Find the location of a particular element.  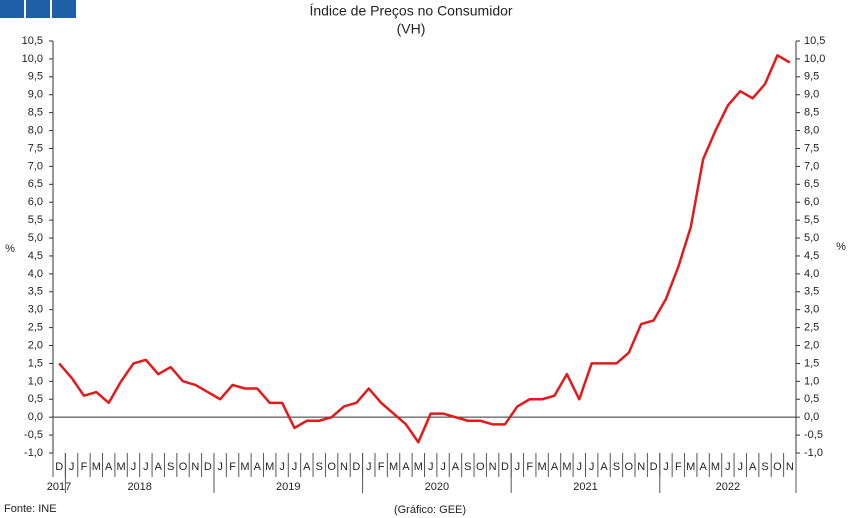

y2-tick-label: 0,5 is located at coordinates (811, 399).